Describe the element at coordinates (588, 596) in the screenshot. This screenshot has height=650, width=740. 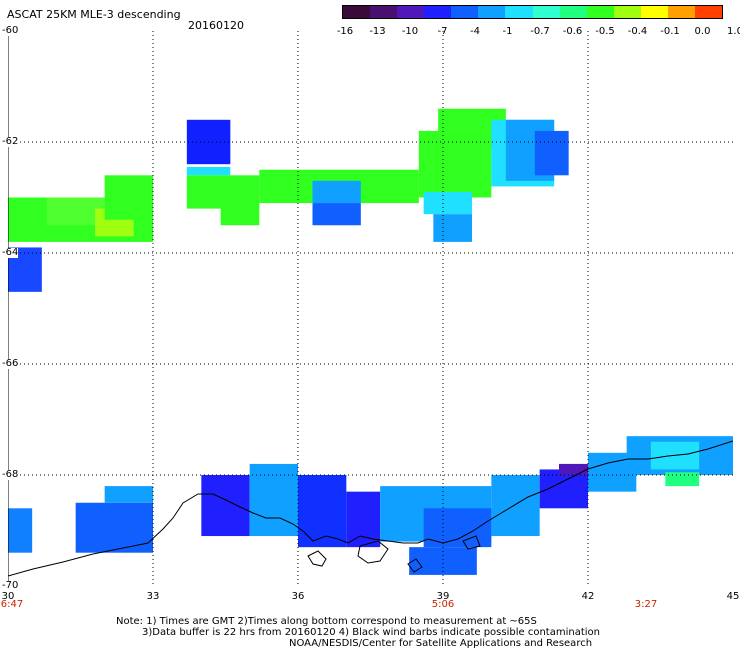
I see `longitude-tick-label: 42` at that location.